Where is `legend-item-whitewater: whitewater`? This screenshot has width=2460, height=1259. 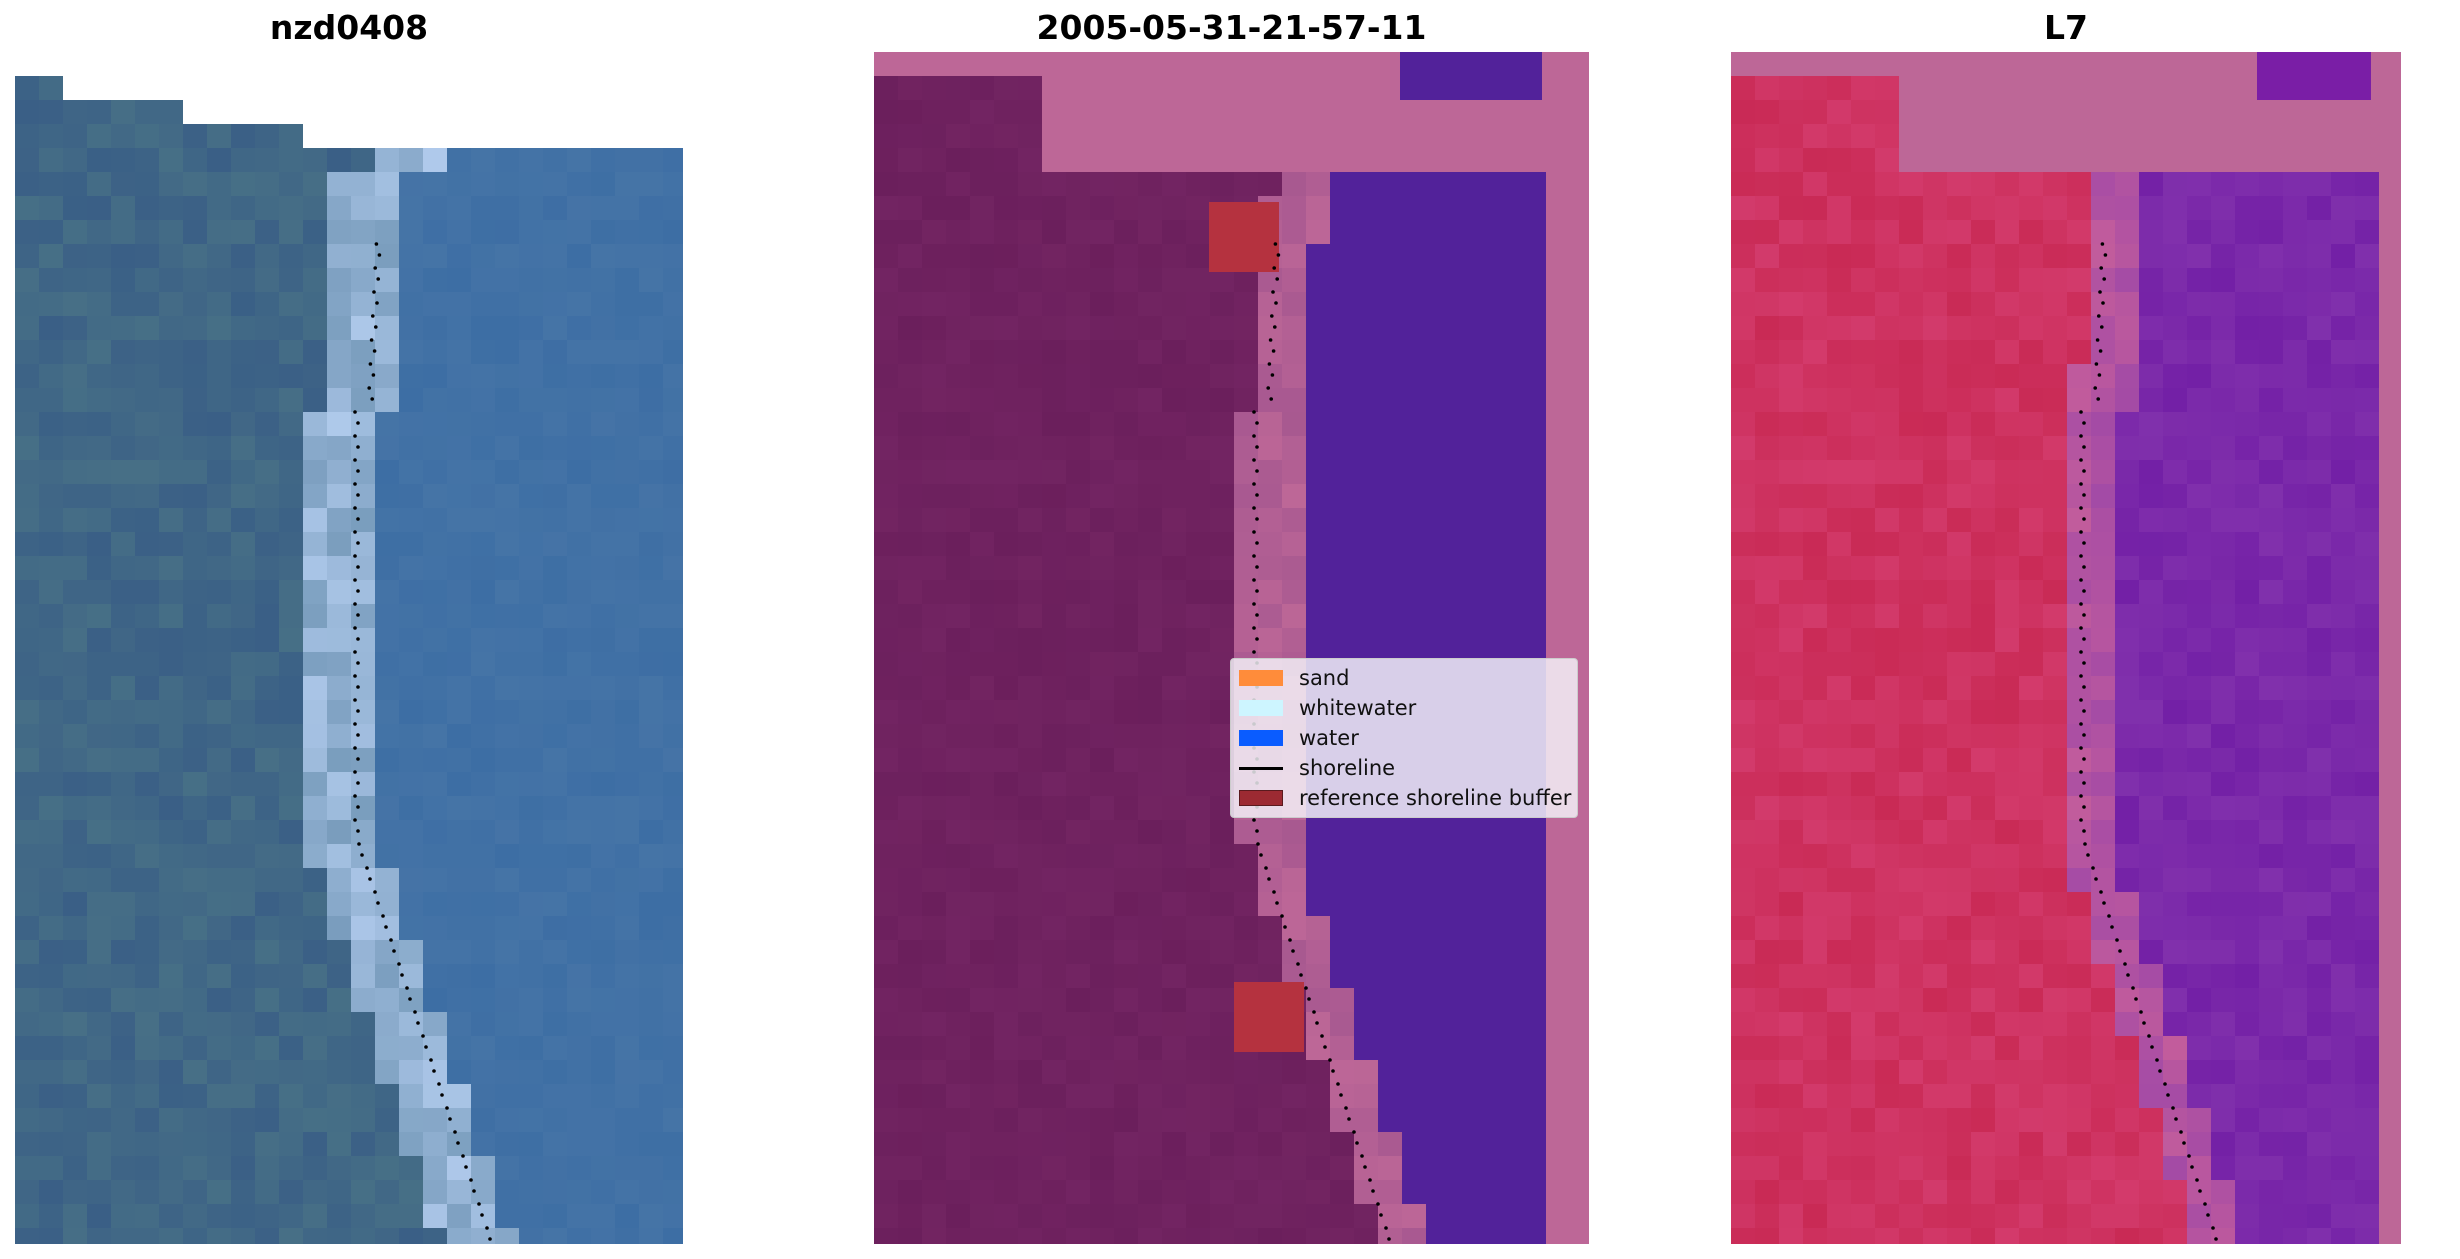 legend-item-whitewater: whitewater is located at coordinates (1327, 708).